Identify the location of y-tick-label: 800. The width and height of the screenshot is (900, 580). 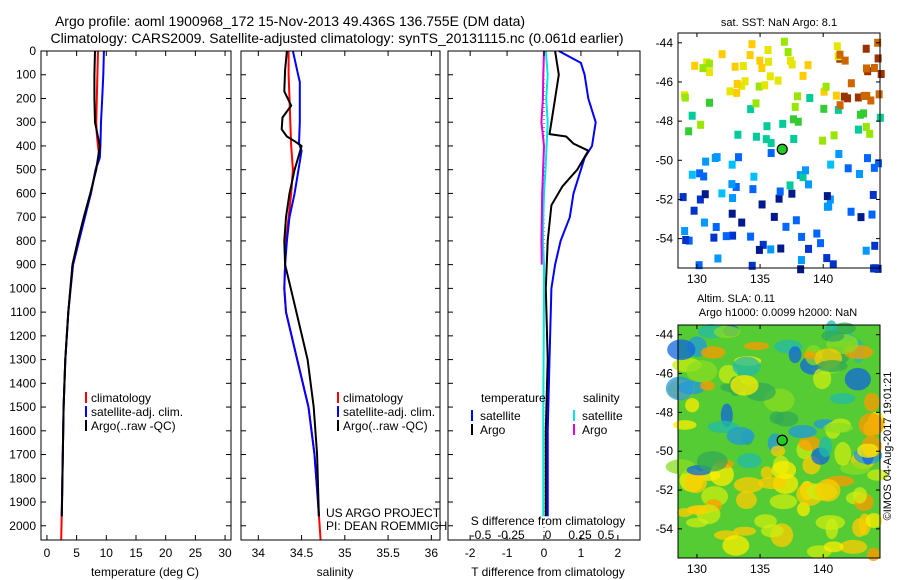
(26, 241).